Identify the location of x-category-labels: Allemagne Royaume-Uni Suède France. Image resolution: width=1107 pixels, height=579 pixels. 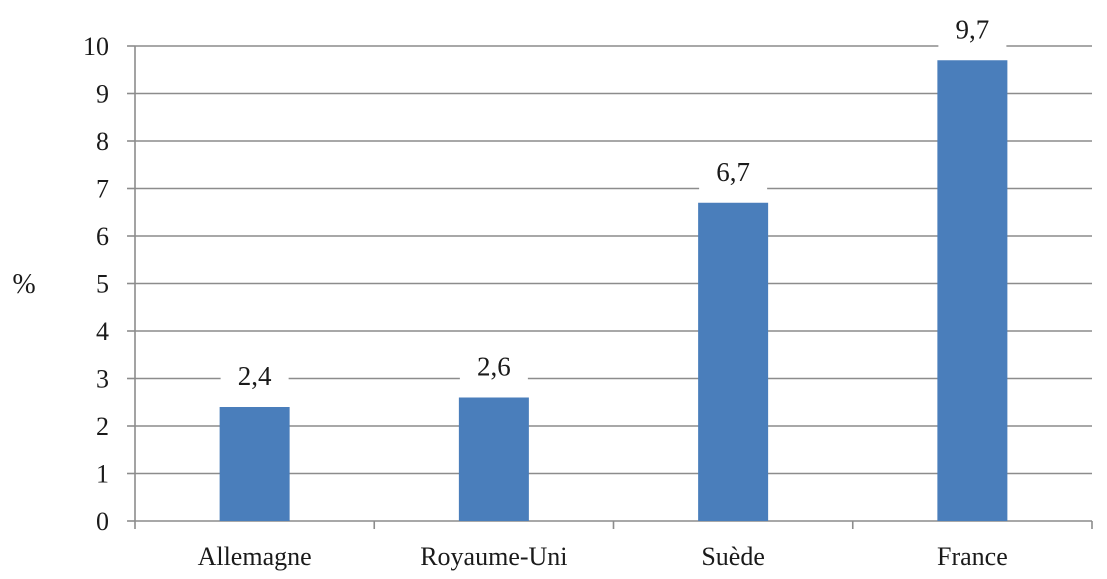
(603, 556).